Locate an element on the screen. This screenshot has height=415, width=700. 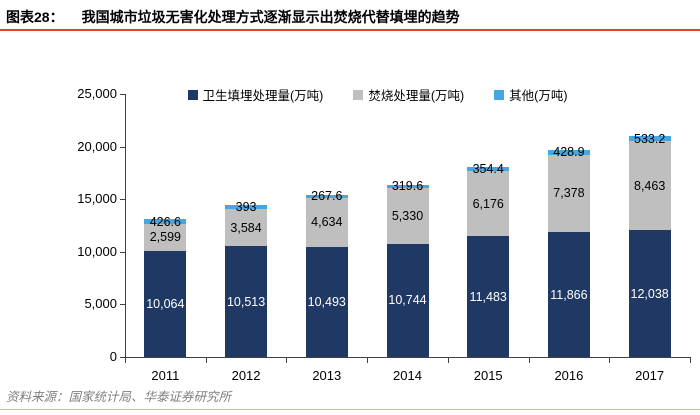
bar-value-label: 10,513 is located at coordinates (246, 301).